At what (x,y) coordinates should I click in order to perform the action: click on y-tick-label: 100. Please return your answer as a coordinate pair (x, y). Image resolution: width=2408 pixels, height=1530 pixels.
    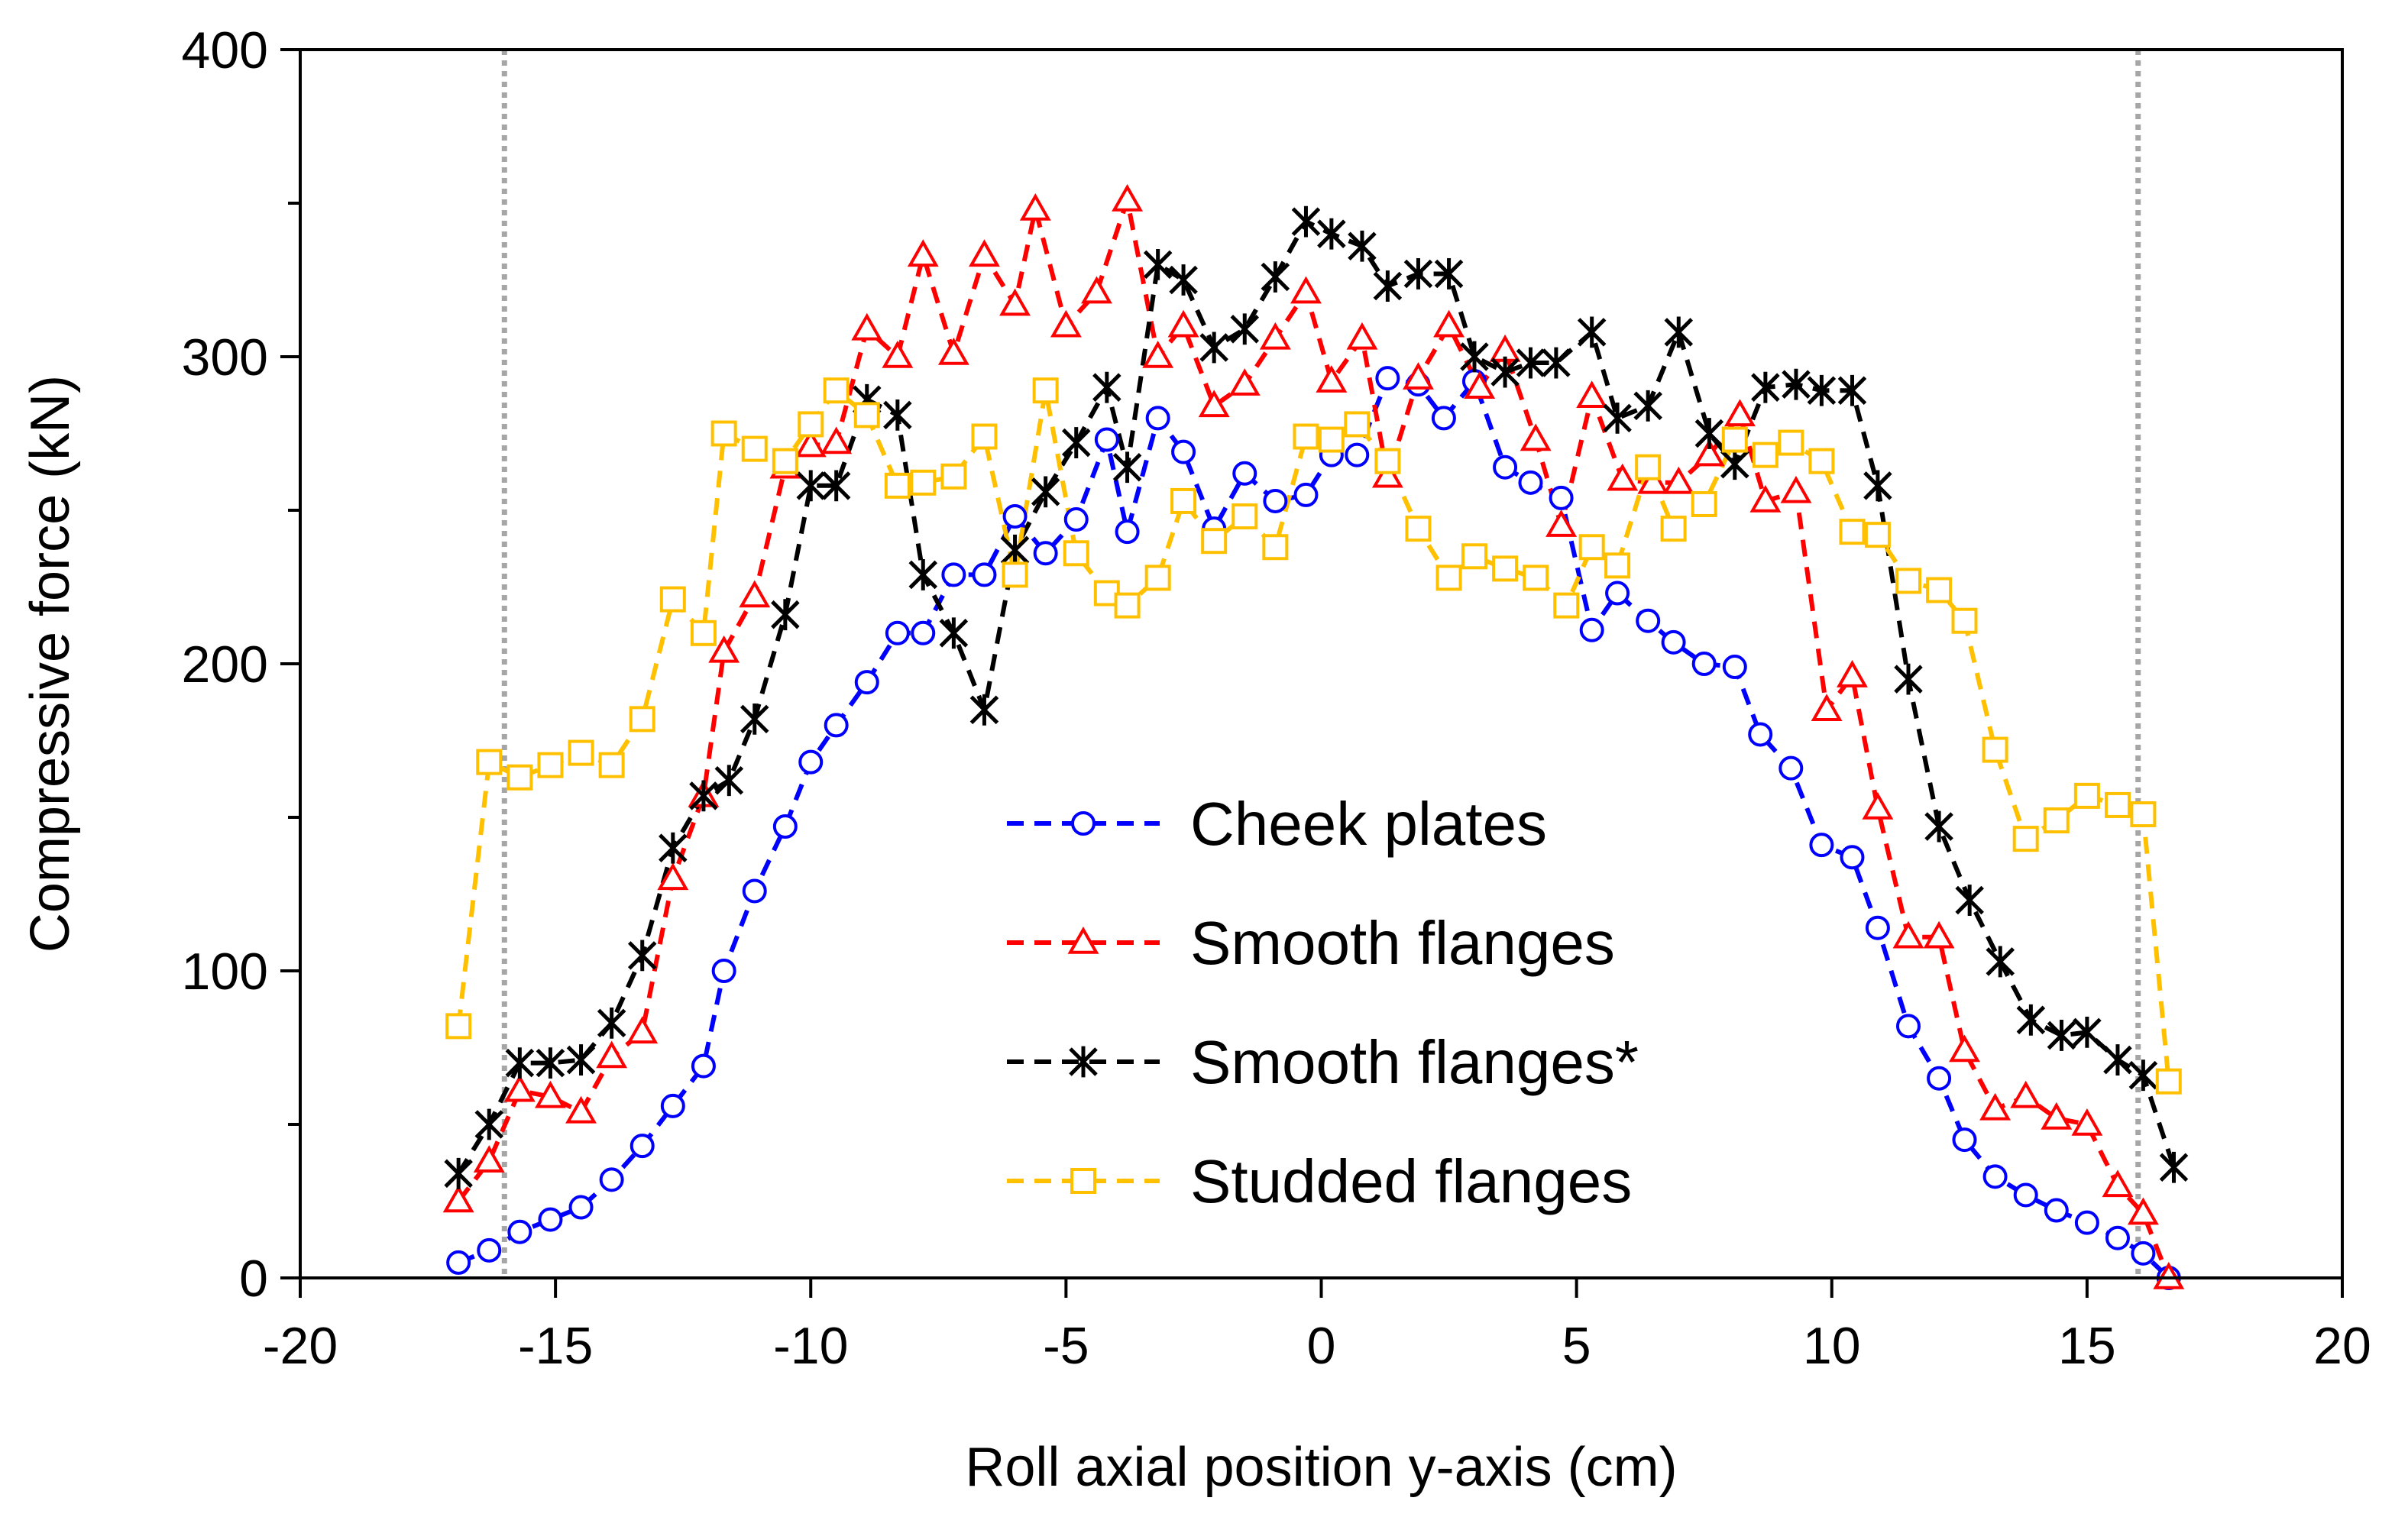
    Looking at the image, I should click on (225, 972).